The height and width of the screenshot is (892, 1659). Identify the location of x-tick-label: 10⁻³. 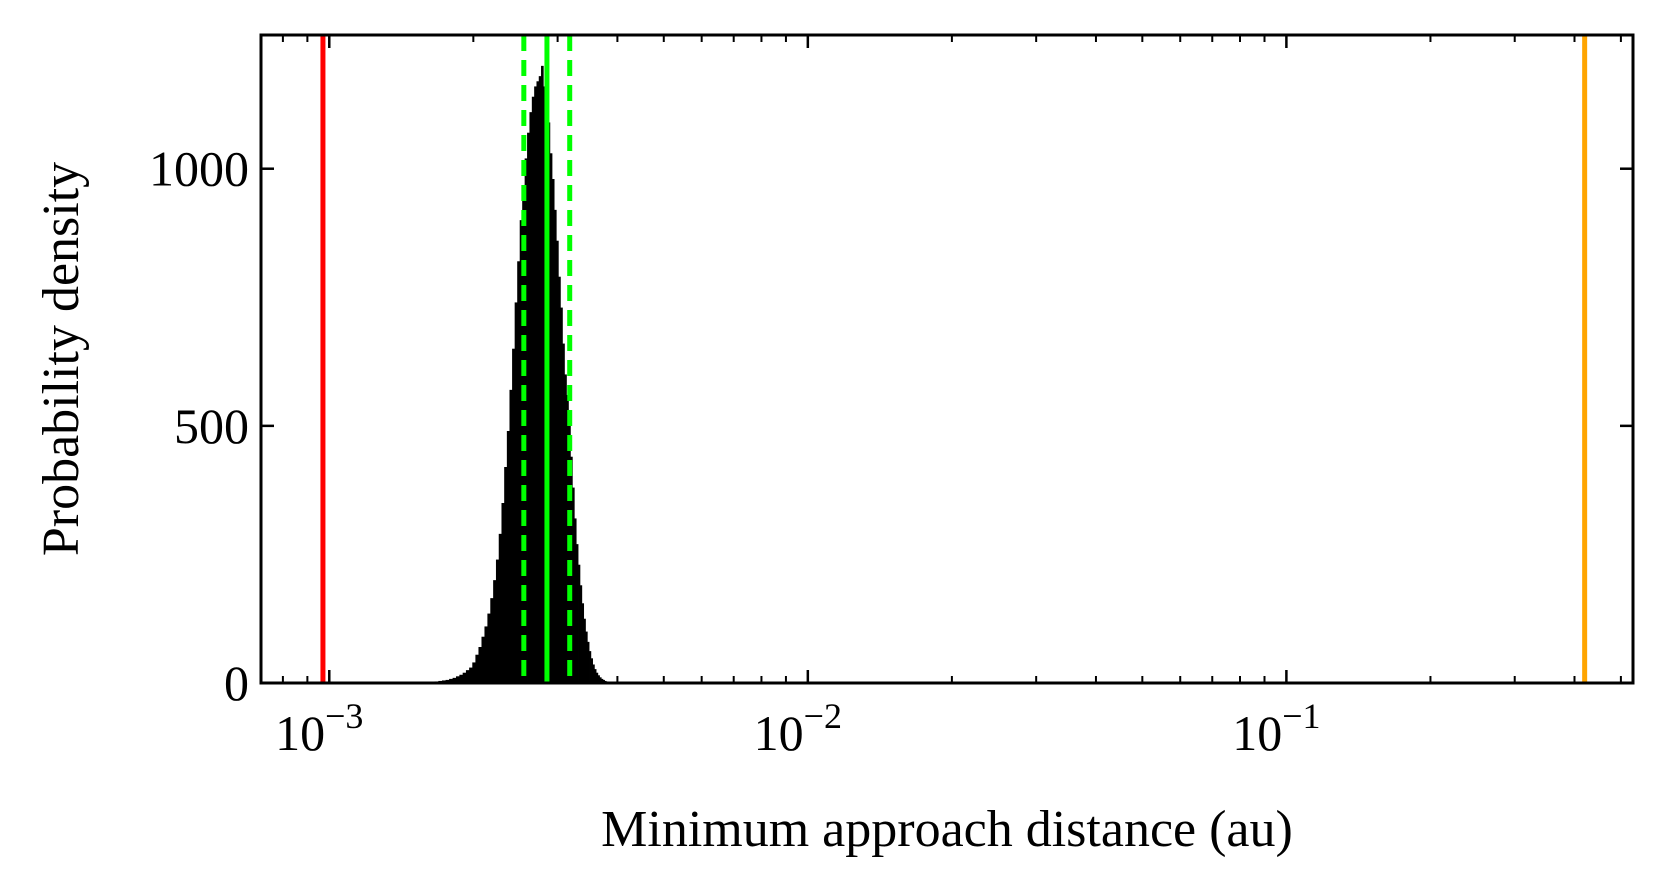
(319, 728).